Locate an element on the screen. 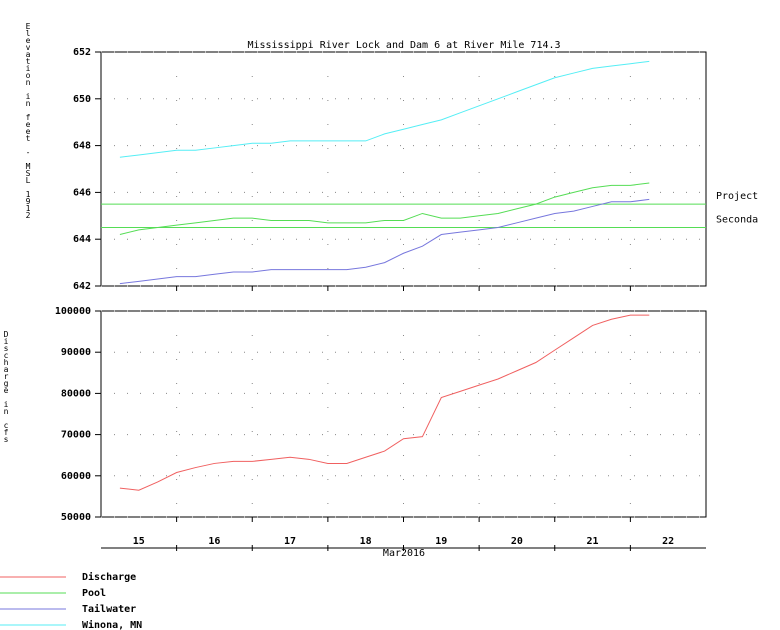 This screenshot has width=780, height=630. reference-label: Seconda is located at coordinates (737, 220).